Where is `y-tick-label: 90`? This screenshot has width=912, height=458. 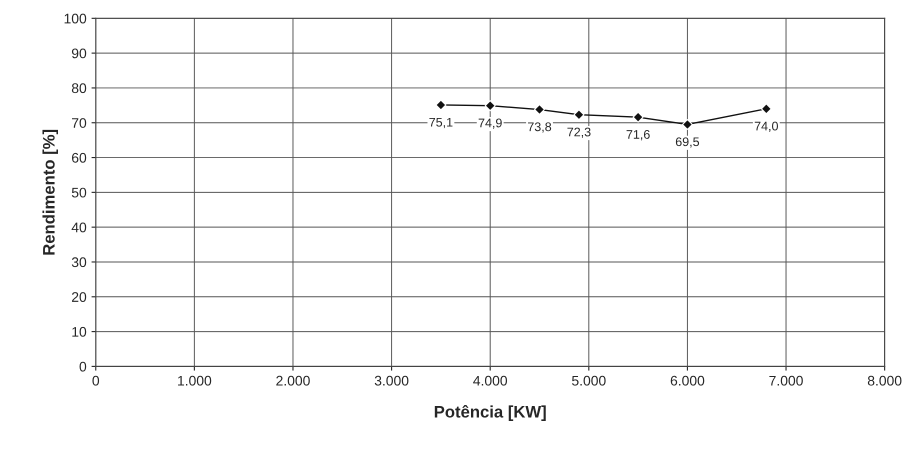
y-tick-label: 90 is located at coordinates (79, 53).